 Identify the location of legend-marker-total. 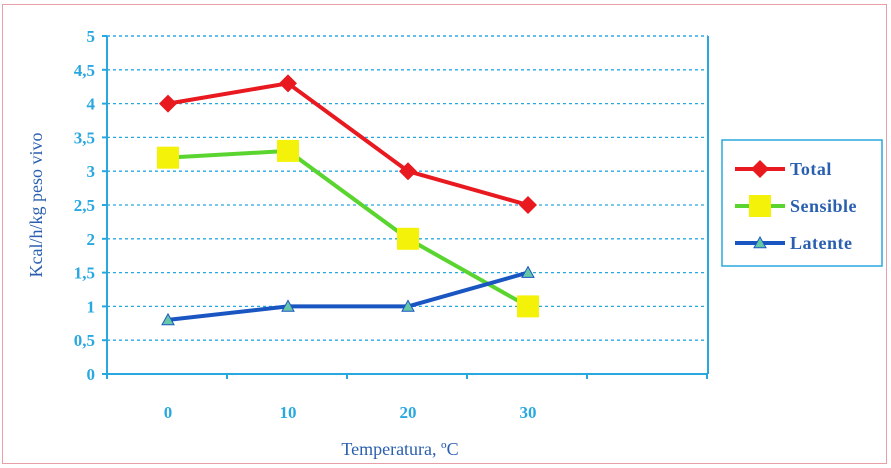
(760, 169).